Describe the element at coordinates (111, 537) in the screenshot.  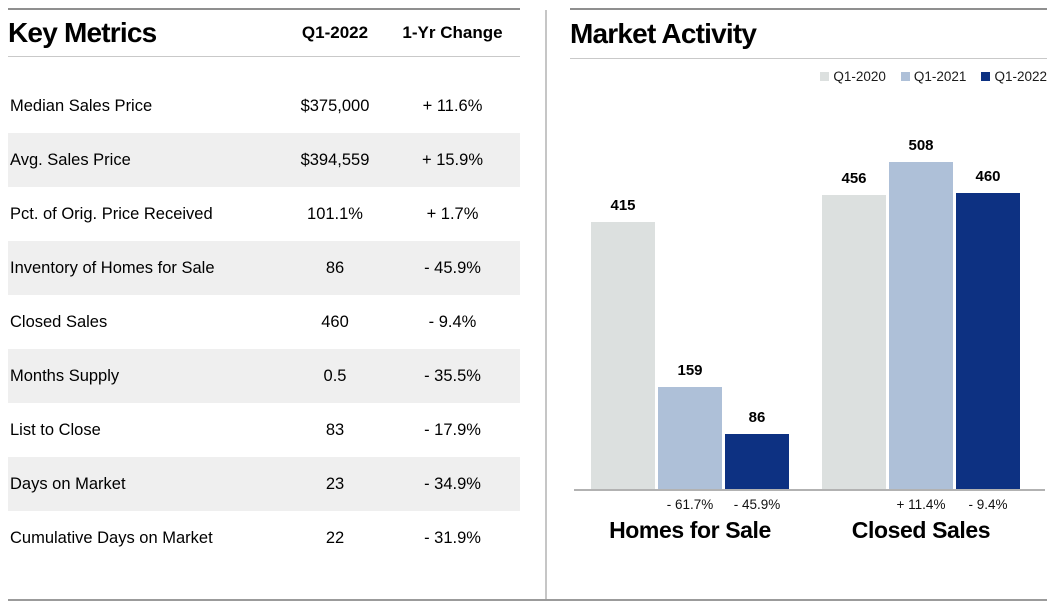
I see `metric-label: Cumulative Days on Market` at that location.